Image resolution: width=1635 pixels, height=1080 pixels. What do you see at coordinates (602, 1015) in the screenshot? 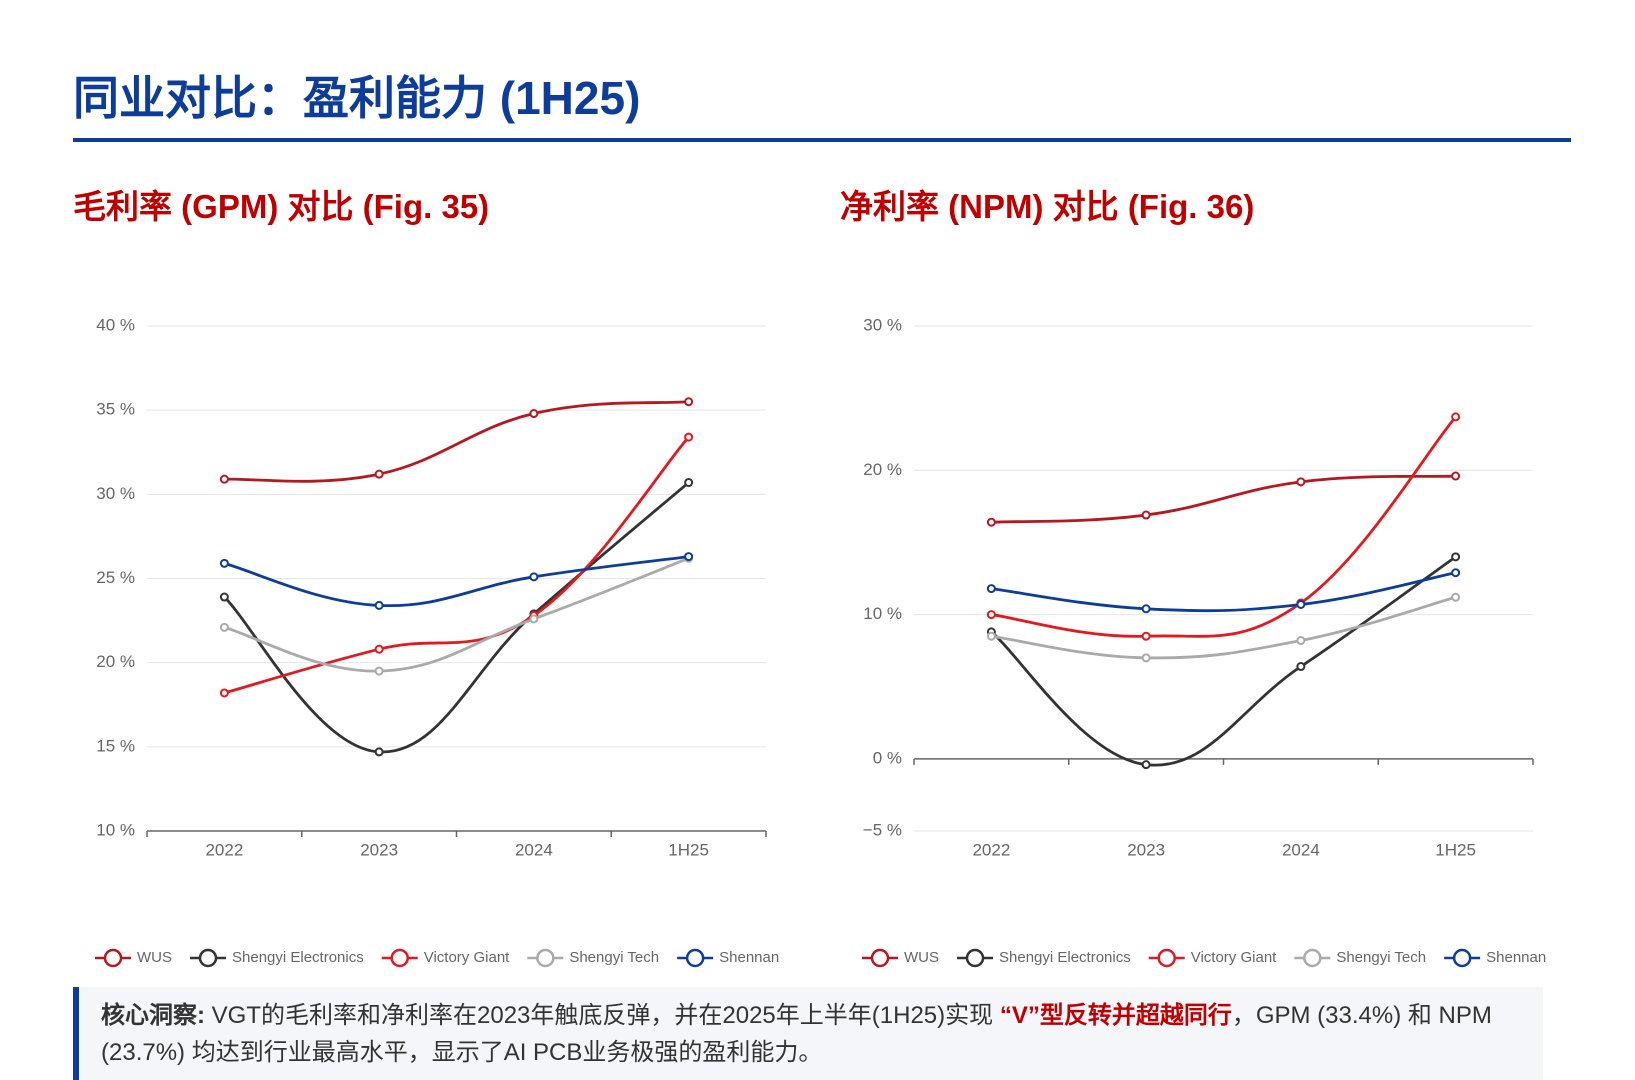
I see `insight-text: VGT的毛利率和净利率在2023年触底反弹，并在2025年上半年(1H25)实现` at bounding box center [602, 1015].